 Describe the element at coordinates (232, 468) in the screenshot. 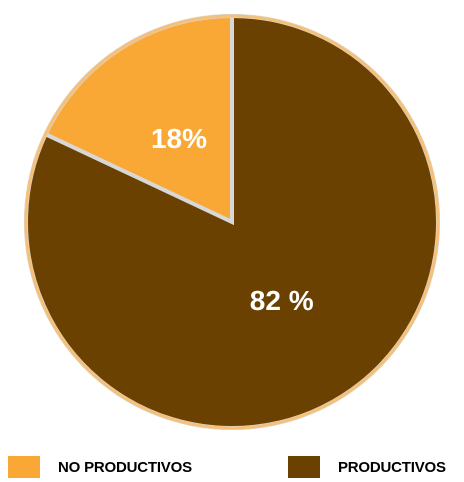

I see `legend: NO PRODUCTIVOS PRODUCTIVOS` at that location.